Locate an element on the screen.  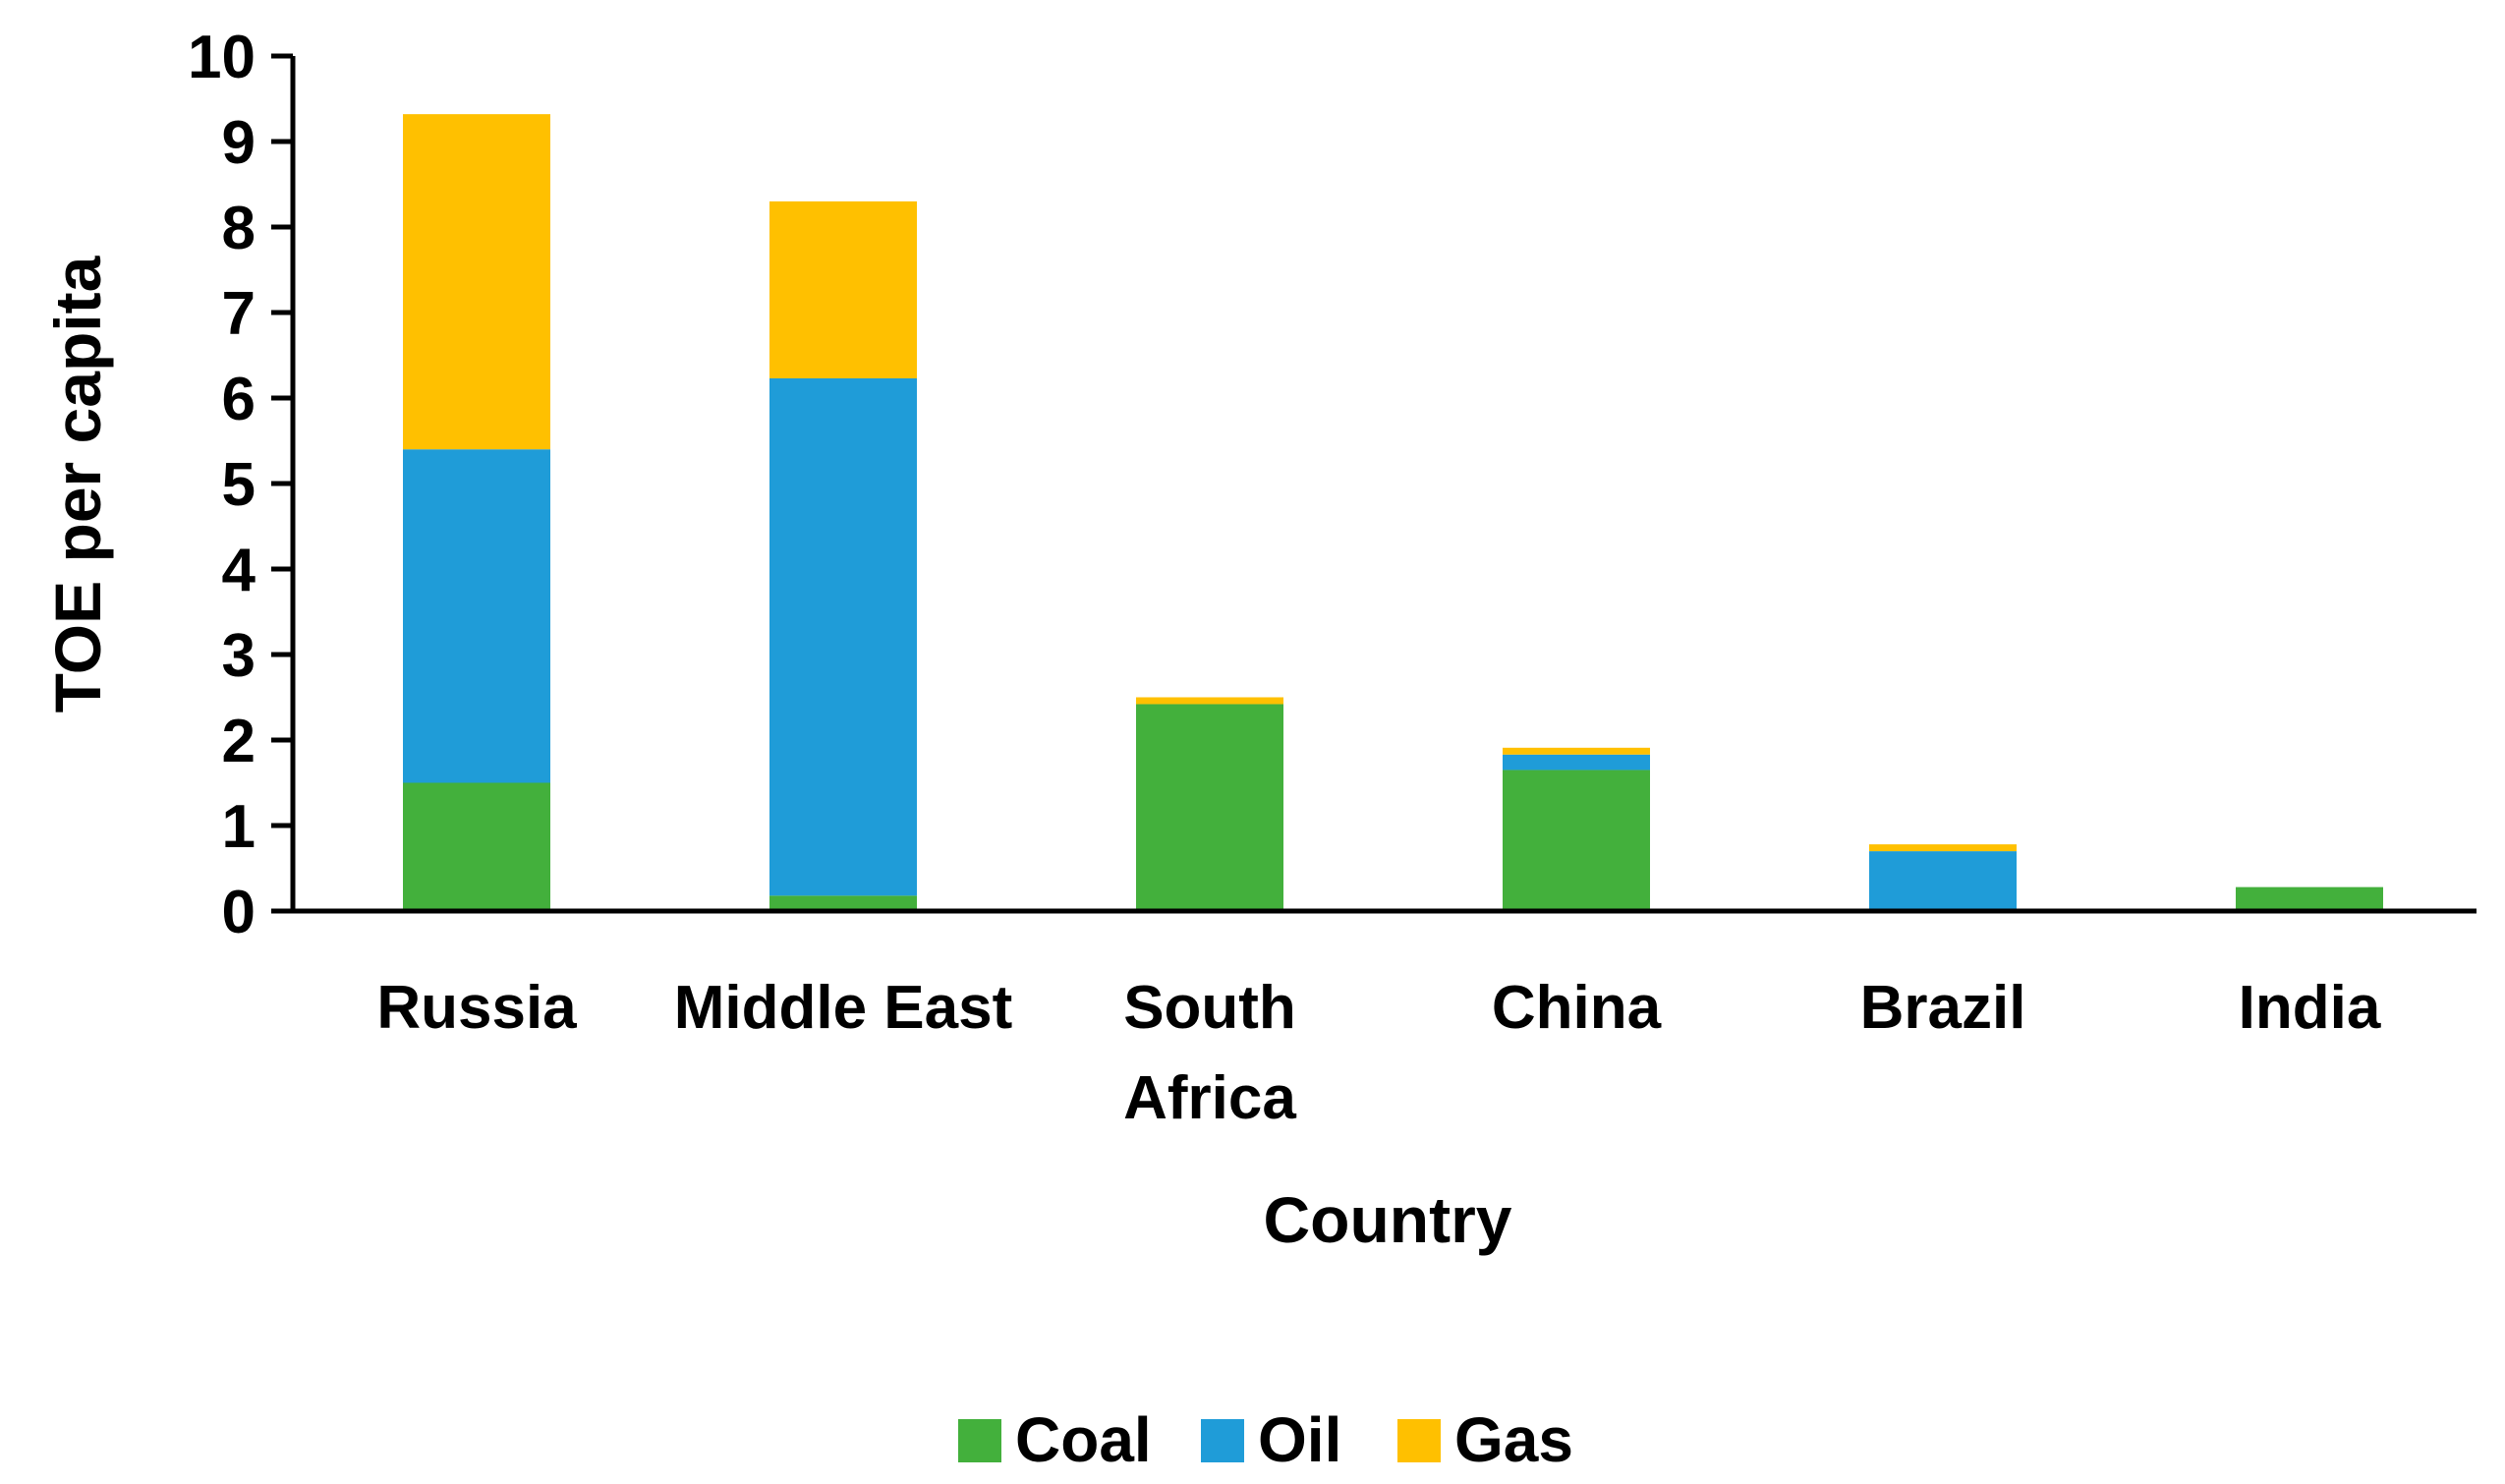
legend-label-gas: Gas is located at coordinates (1513, 1439).